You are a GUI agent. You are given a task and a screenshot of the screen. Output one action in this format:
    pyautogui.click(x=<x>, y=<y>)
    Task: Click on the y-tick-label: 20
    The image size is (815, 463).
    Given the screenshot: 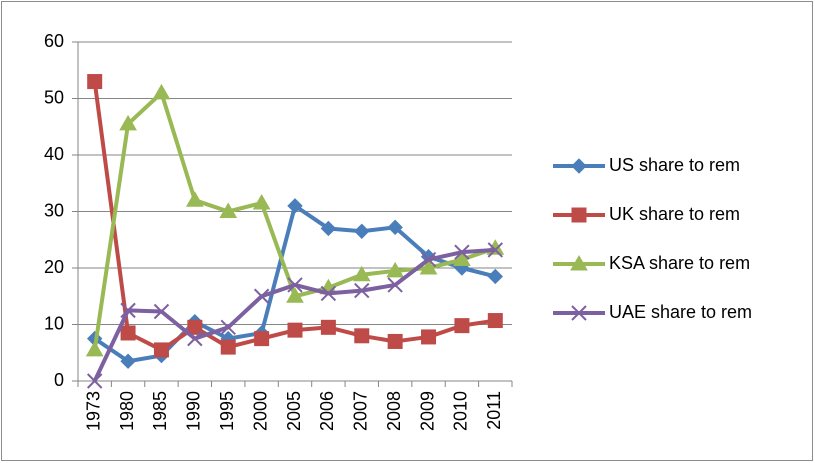 What is the action you would take?
    pyautogui.click(x=54, y=267)
    